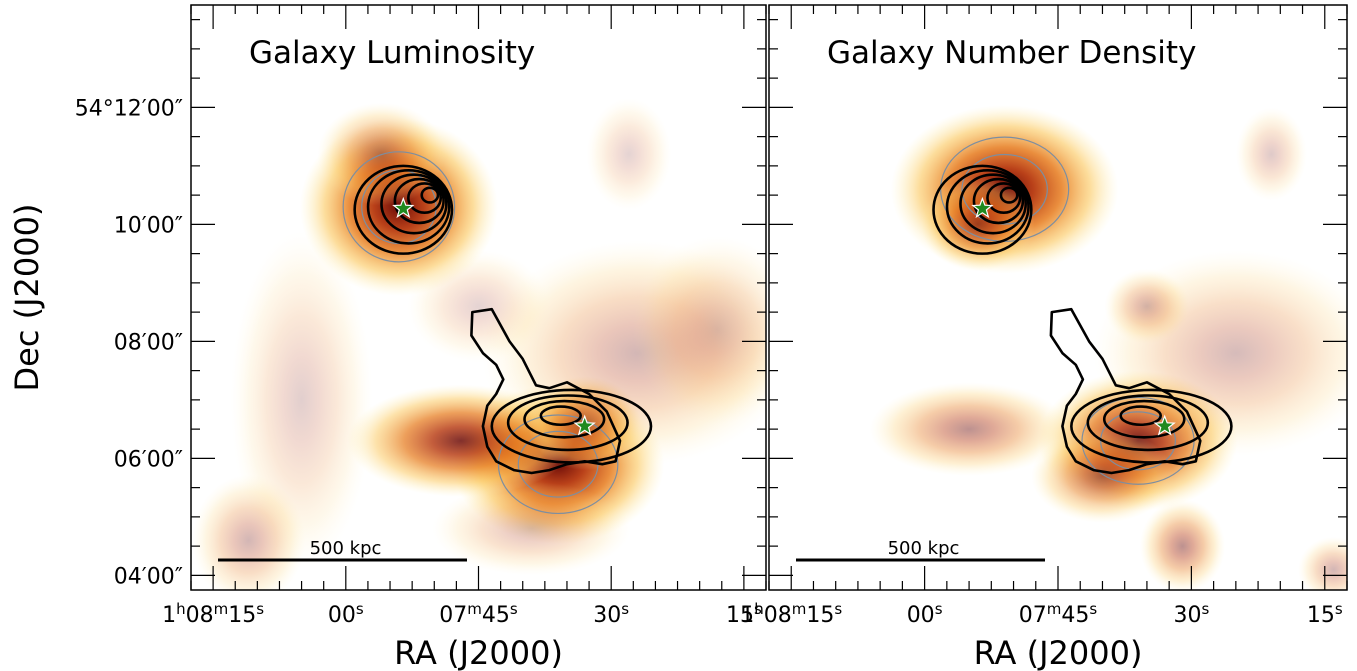  What do you see at coordinates (392, 53) in the screenshot?
I see `panel-title: Galaxy Luminosity` at bounding box center [392, 53].